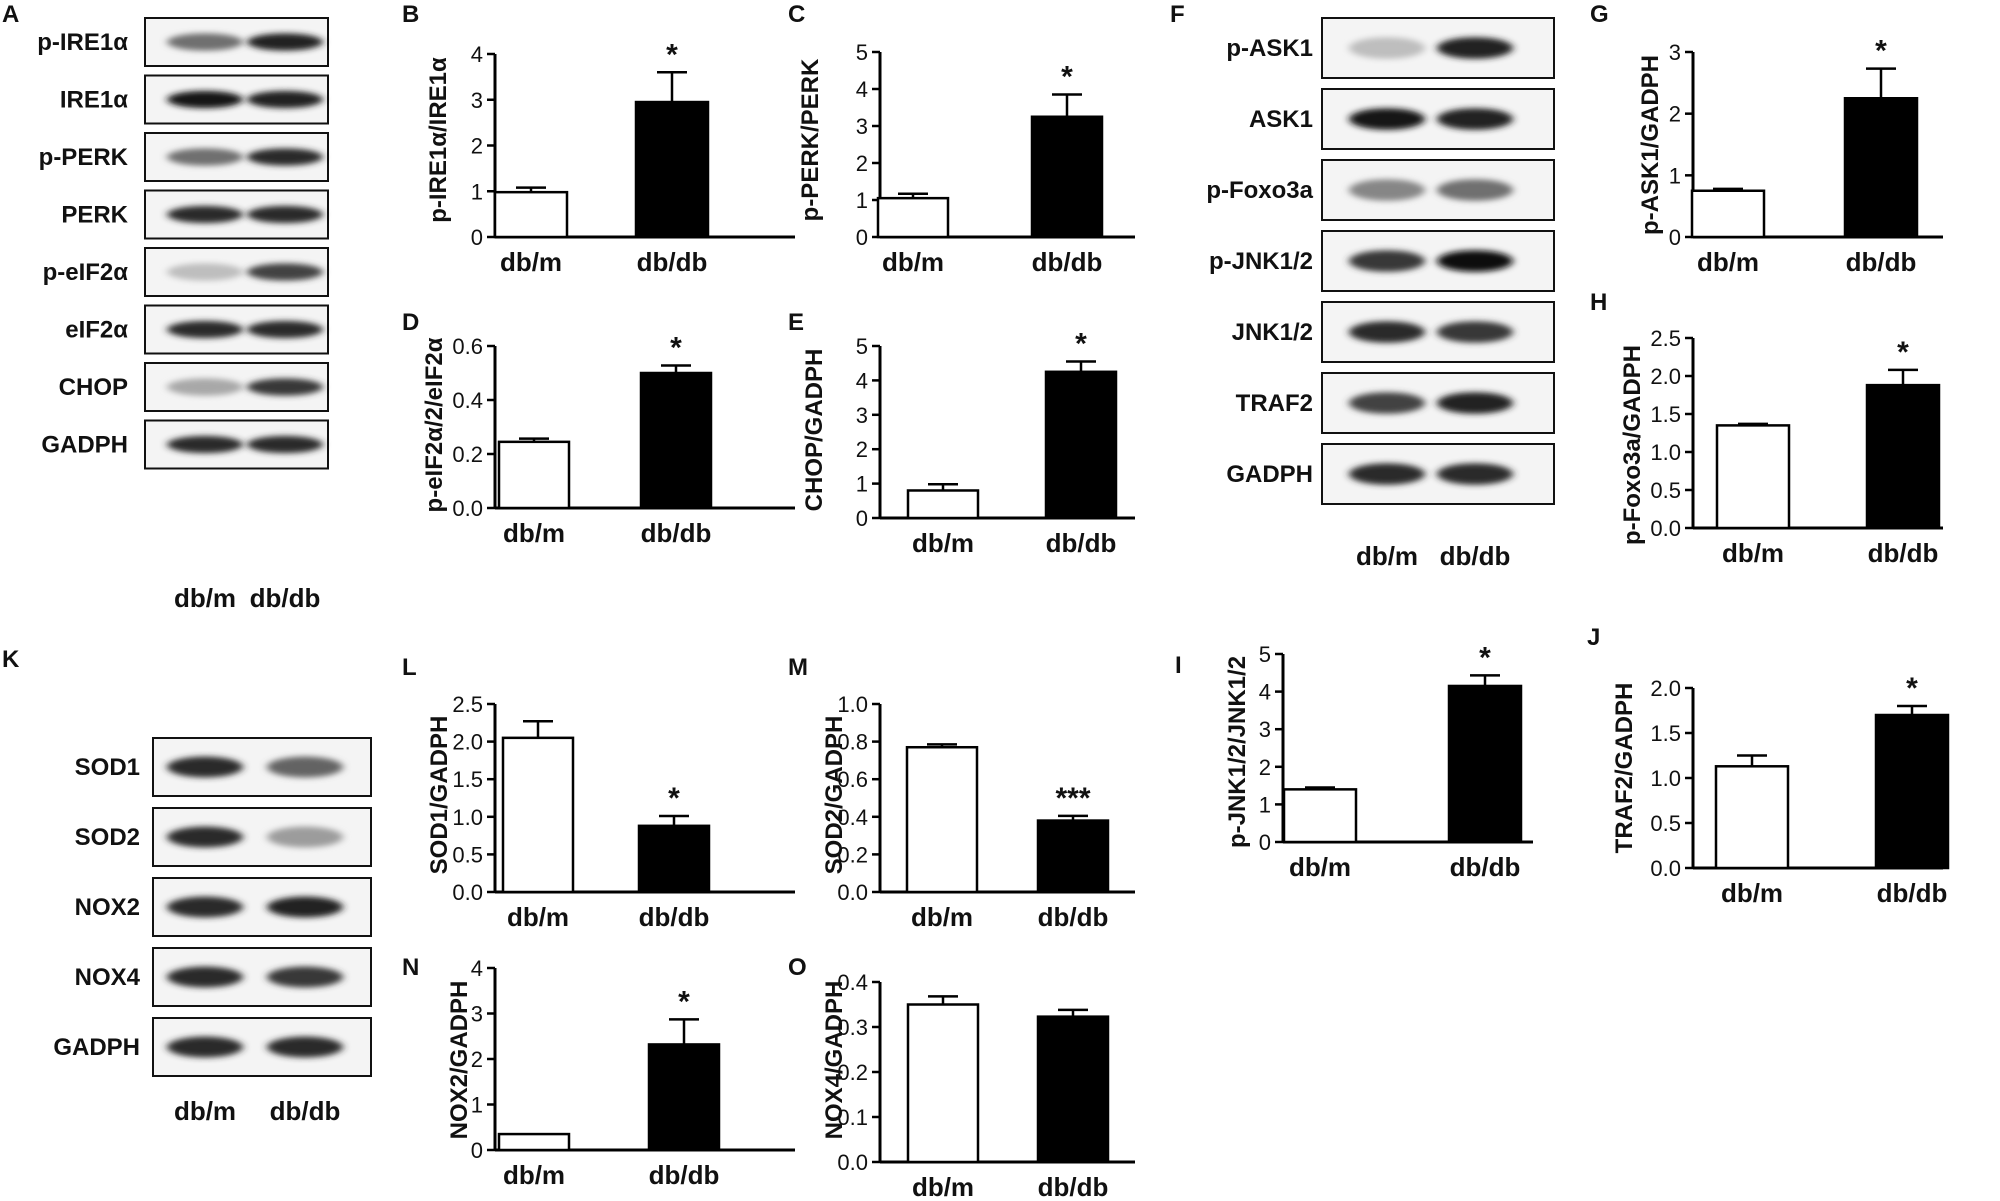  I want to click on blot-row: p-PERK, so click(184, 157).